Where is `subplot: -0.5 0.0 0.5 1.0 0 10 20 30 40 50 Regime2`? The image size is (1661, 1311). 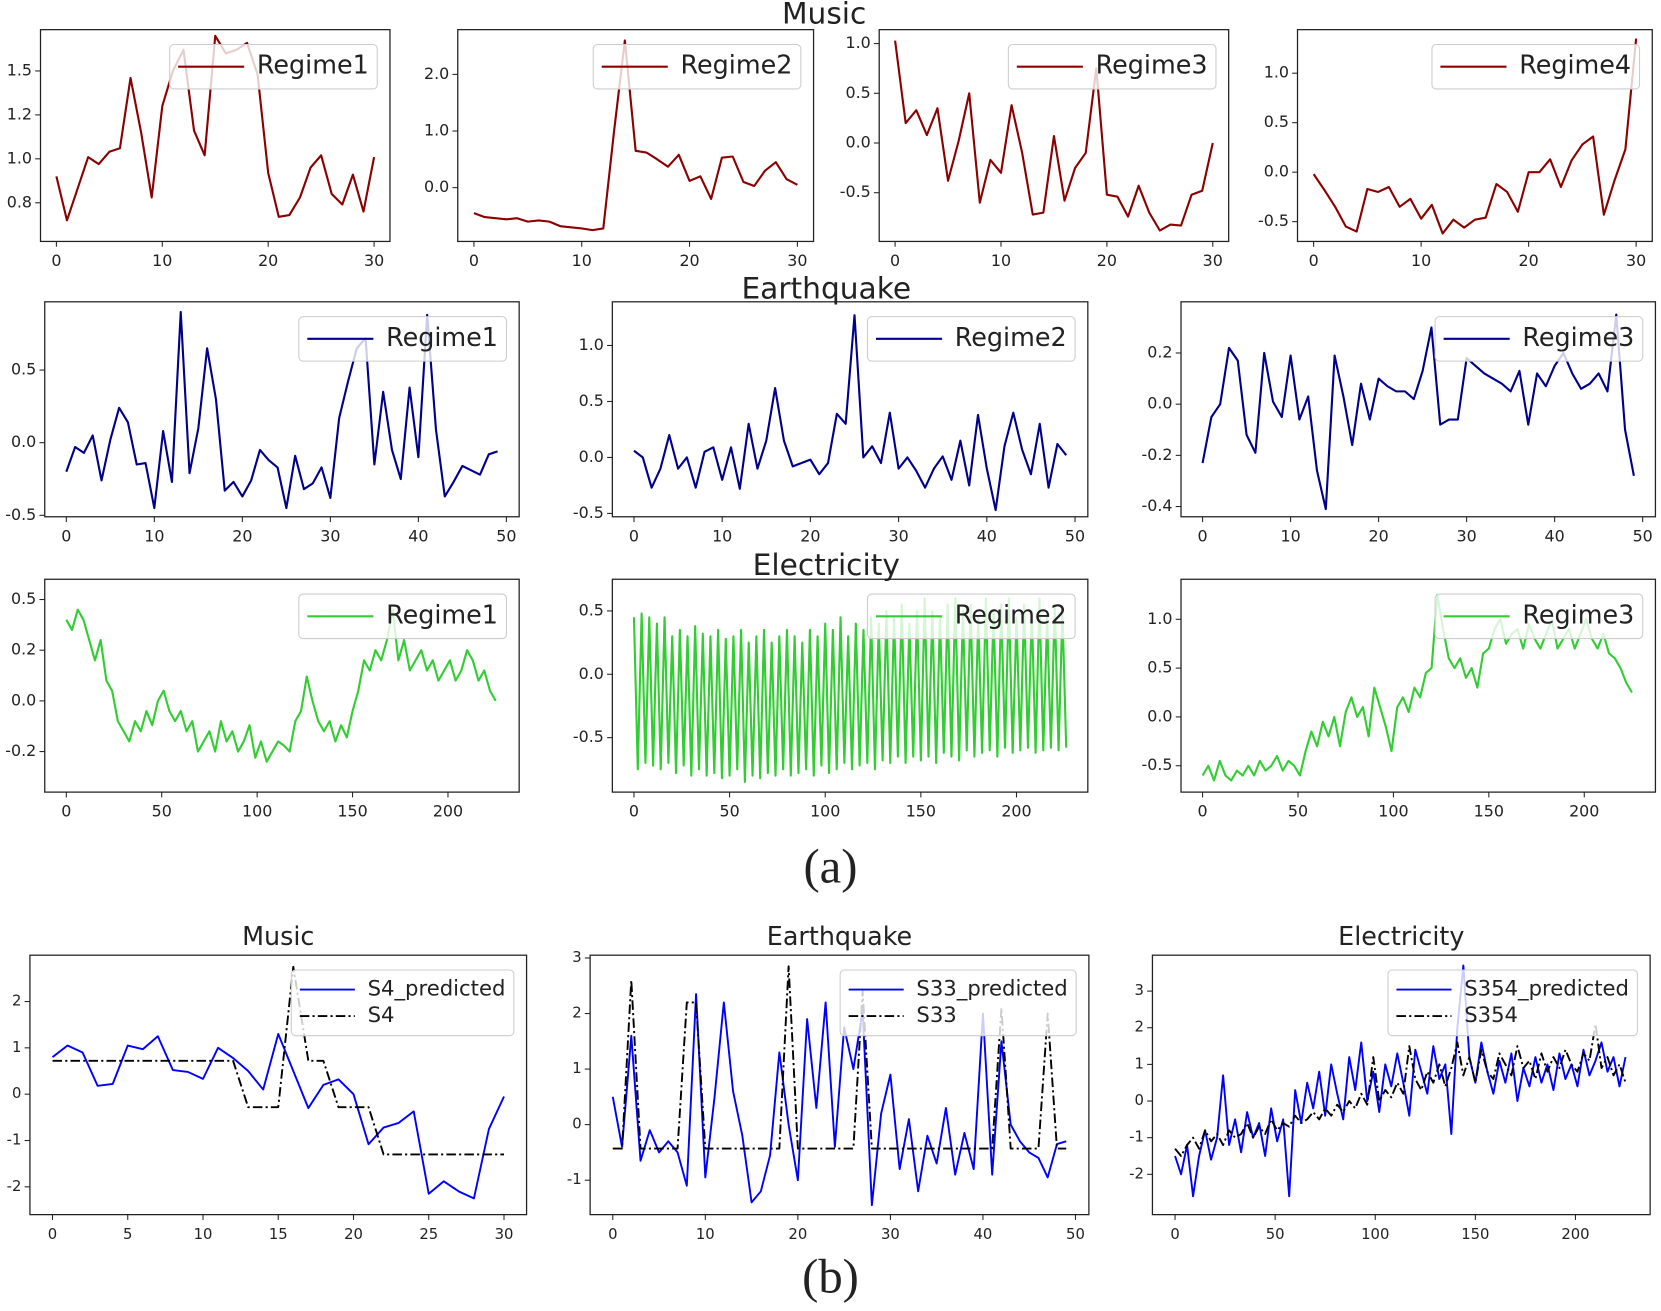 subplot: -0.5 0.0 0.5 1.0 0 10 20 30 40 50 Regime2 is located at coordinates (831, 423).